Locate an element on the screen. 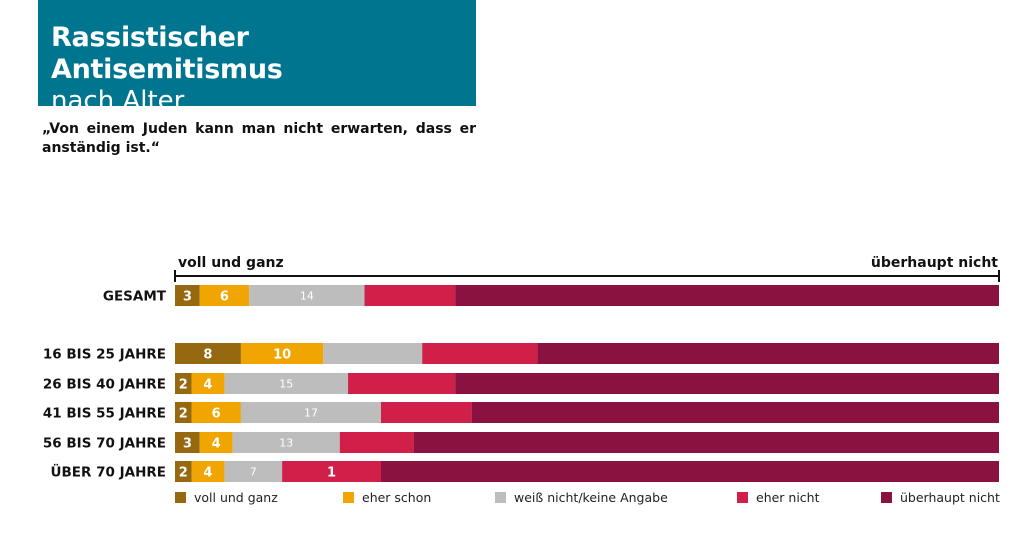 The image size is (1024, 540). data-label: 8 is located at coordinates (207, 355).